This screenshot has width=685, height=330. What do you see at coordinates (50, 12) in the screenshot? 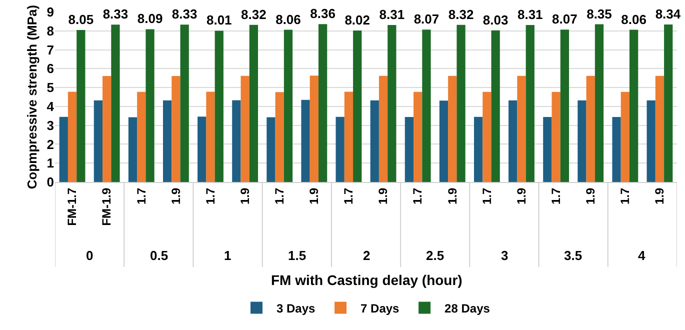
I see `y-tick-label: 9` at bounding box center [50, 12].